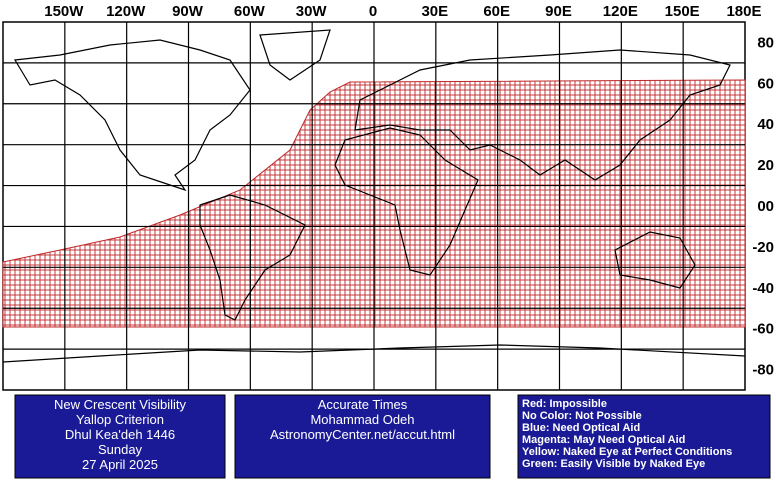  I want to click on australia, so click(655, 260).